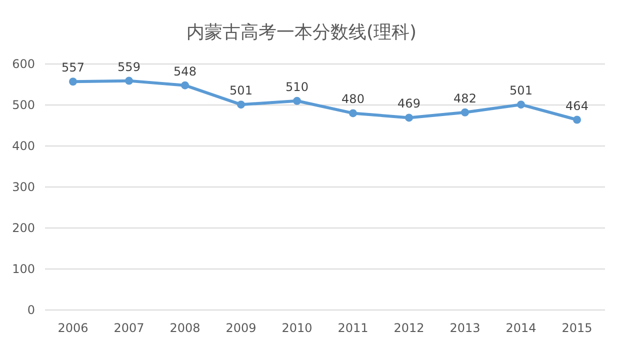 Image resolution: width=627 pixels, height=346 pixels. Describe the element at coordinates (23, 269) in the screenshot. I see `y-tick-label: 100` at that location.